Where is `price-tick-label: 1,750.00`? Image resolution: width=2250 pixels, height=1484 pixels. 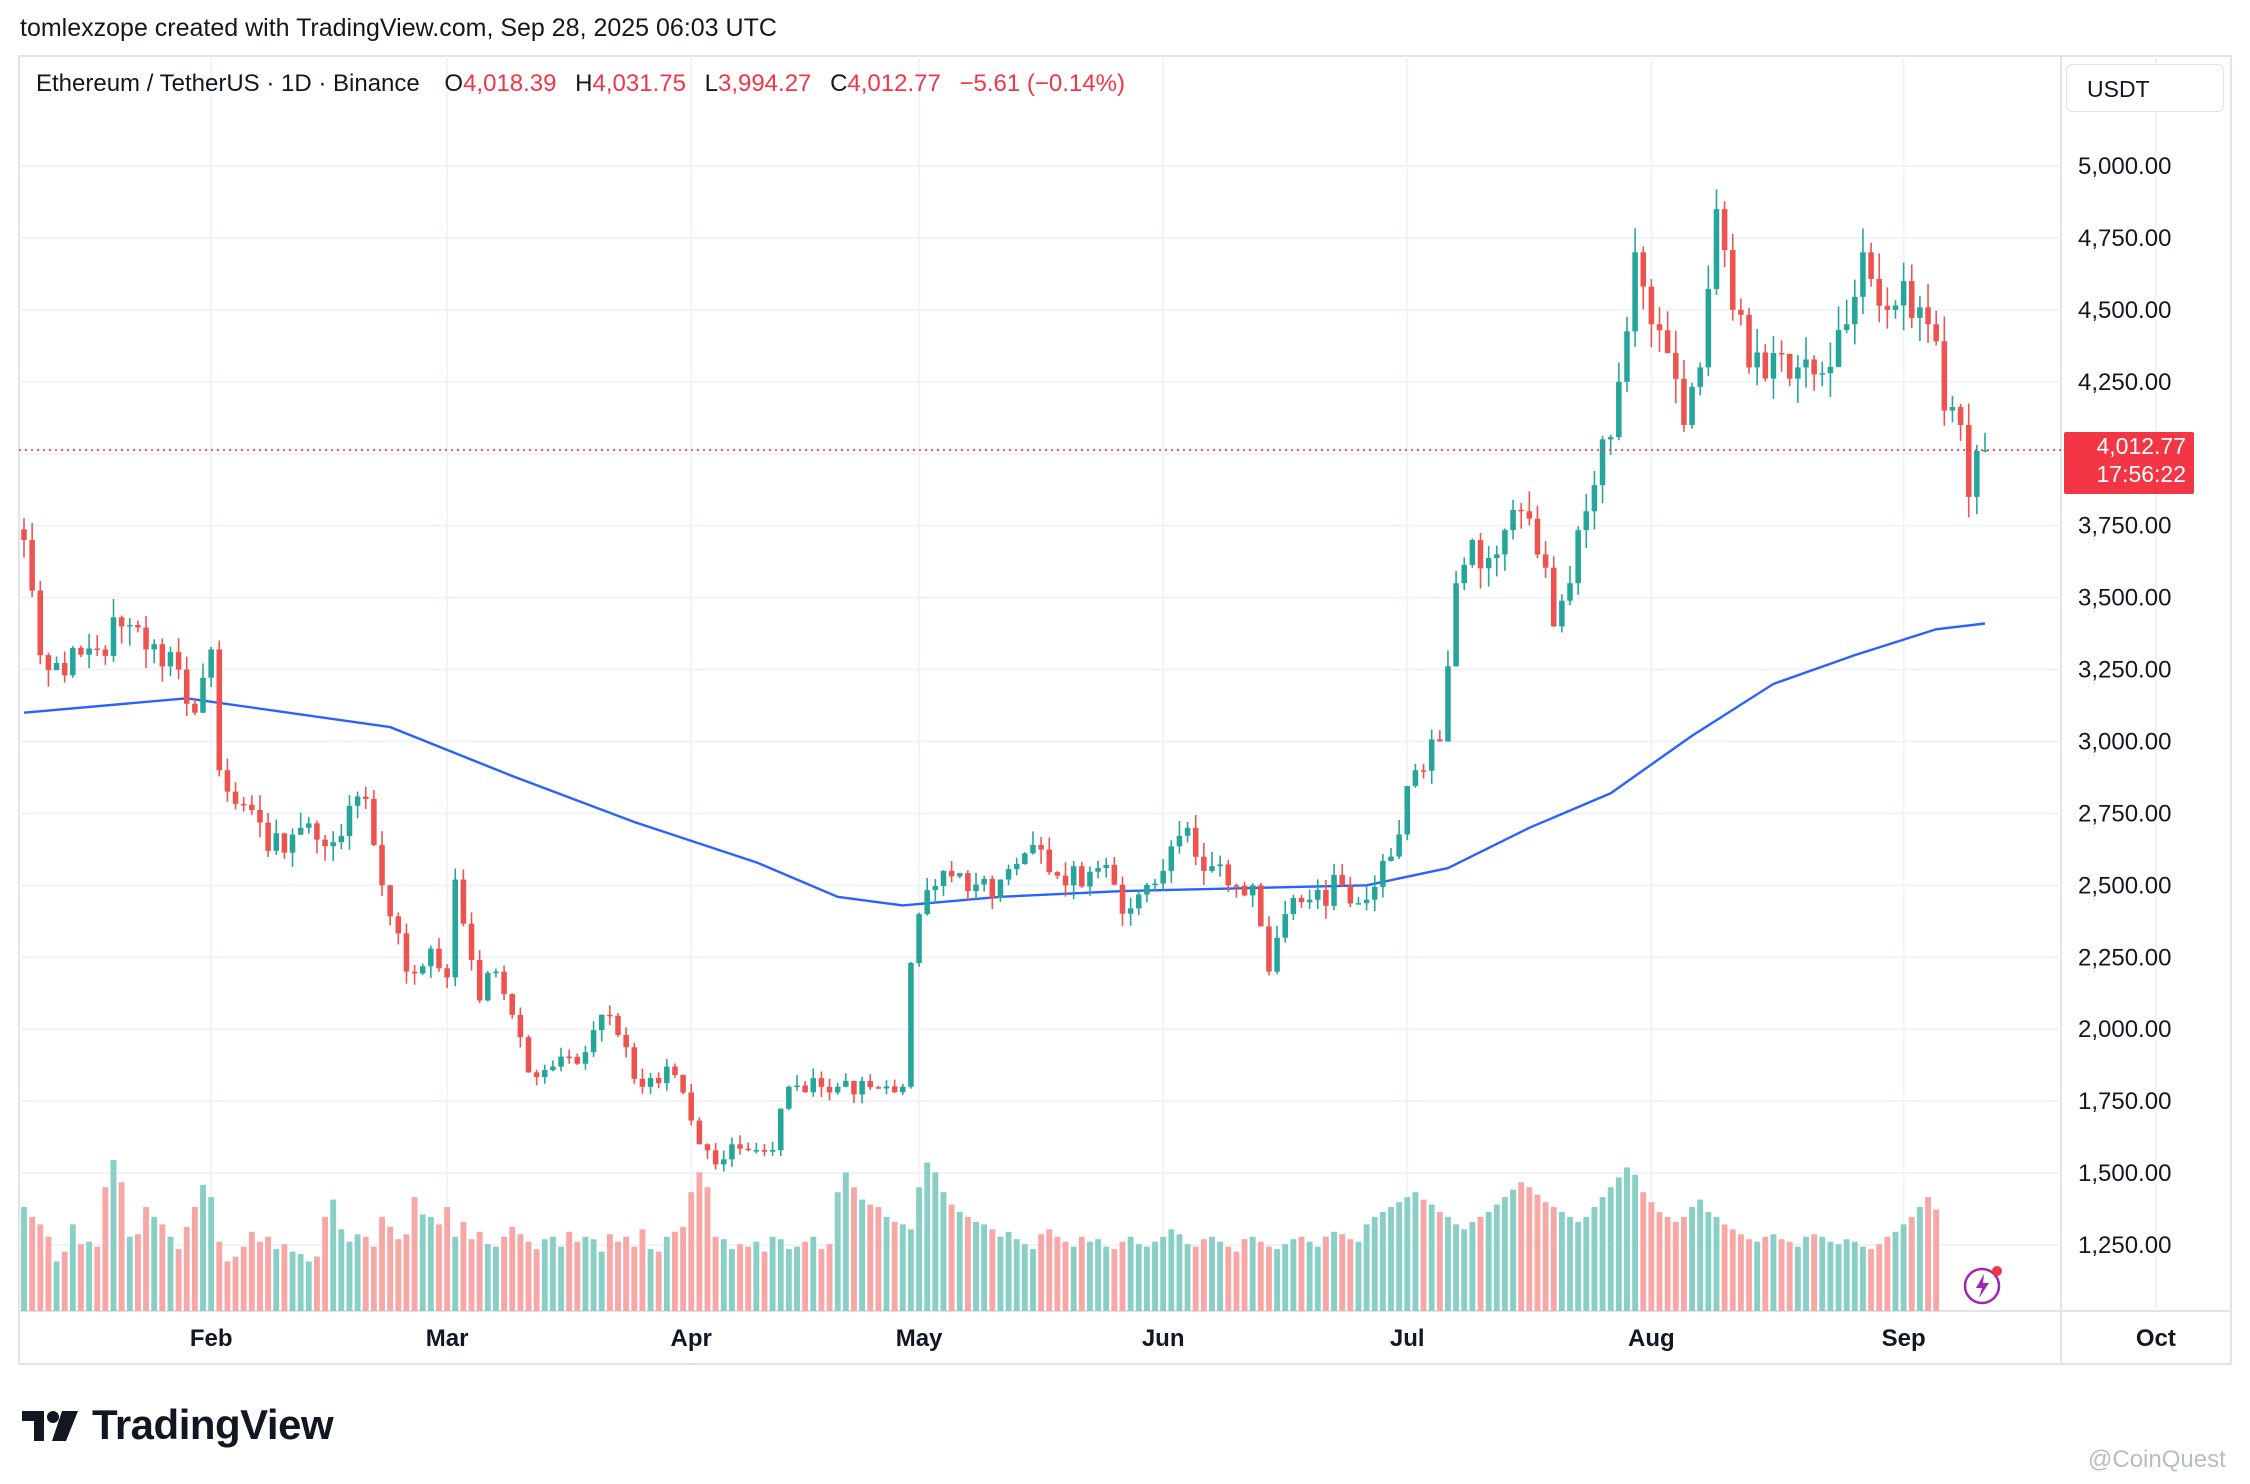 price-tick-label: 1,750.00 is located at coordinates (2124, 1101).